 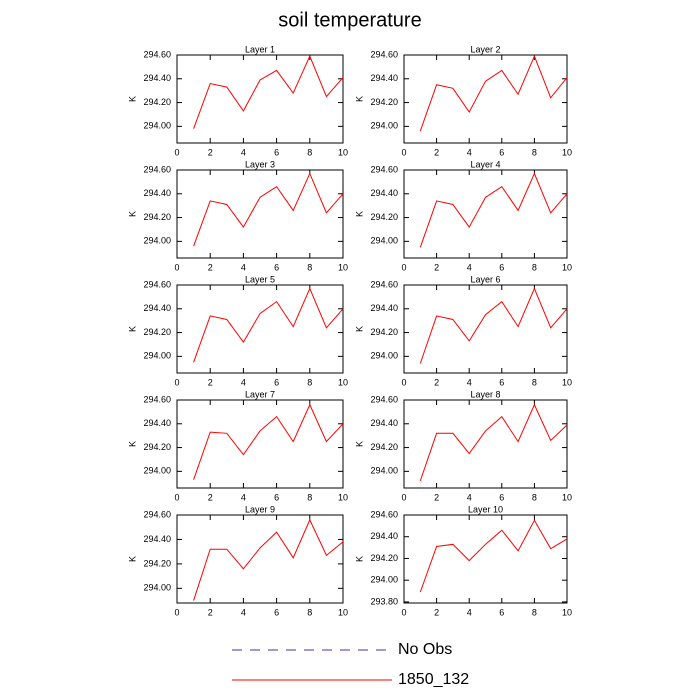 What do you see at coordinates (485, 49) in the screenshot?
I see `panel-title: Layer 2` at bounding box center [485, 49].